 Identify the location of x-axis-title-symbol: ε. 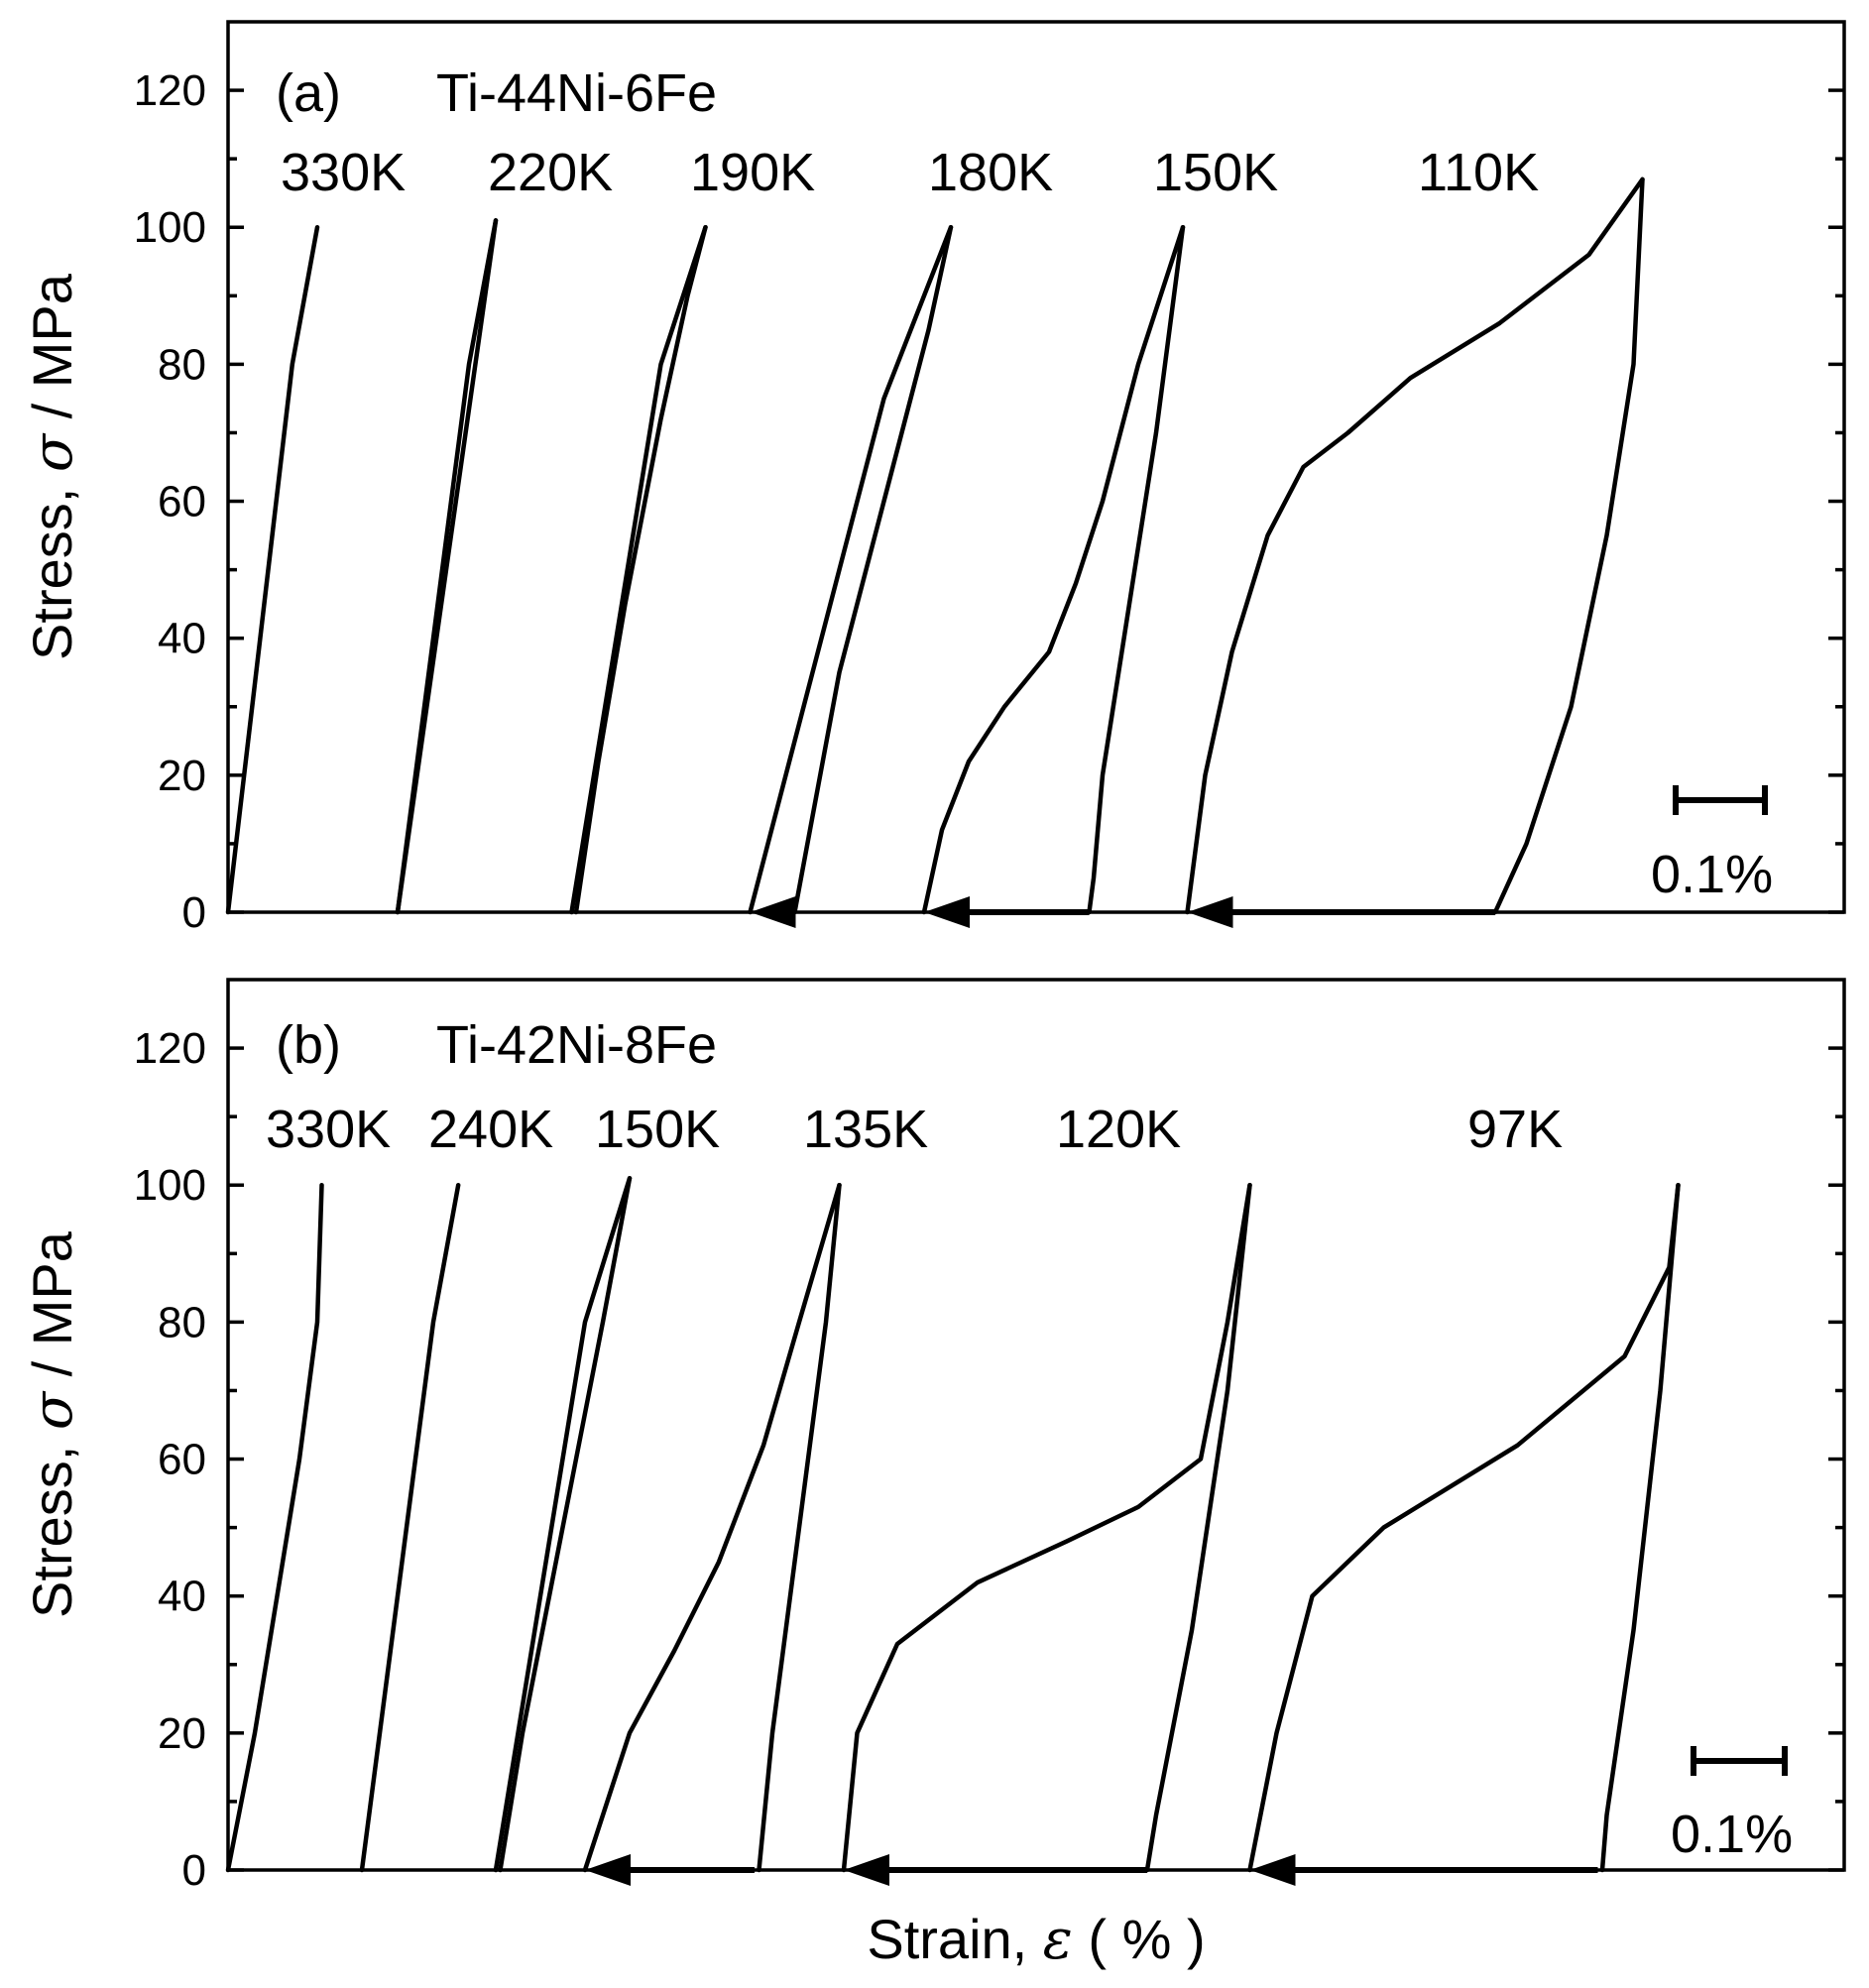
(1058, 1940).